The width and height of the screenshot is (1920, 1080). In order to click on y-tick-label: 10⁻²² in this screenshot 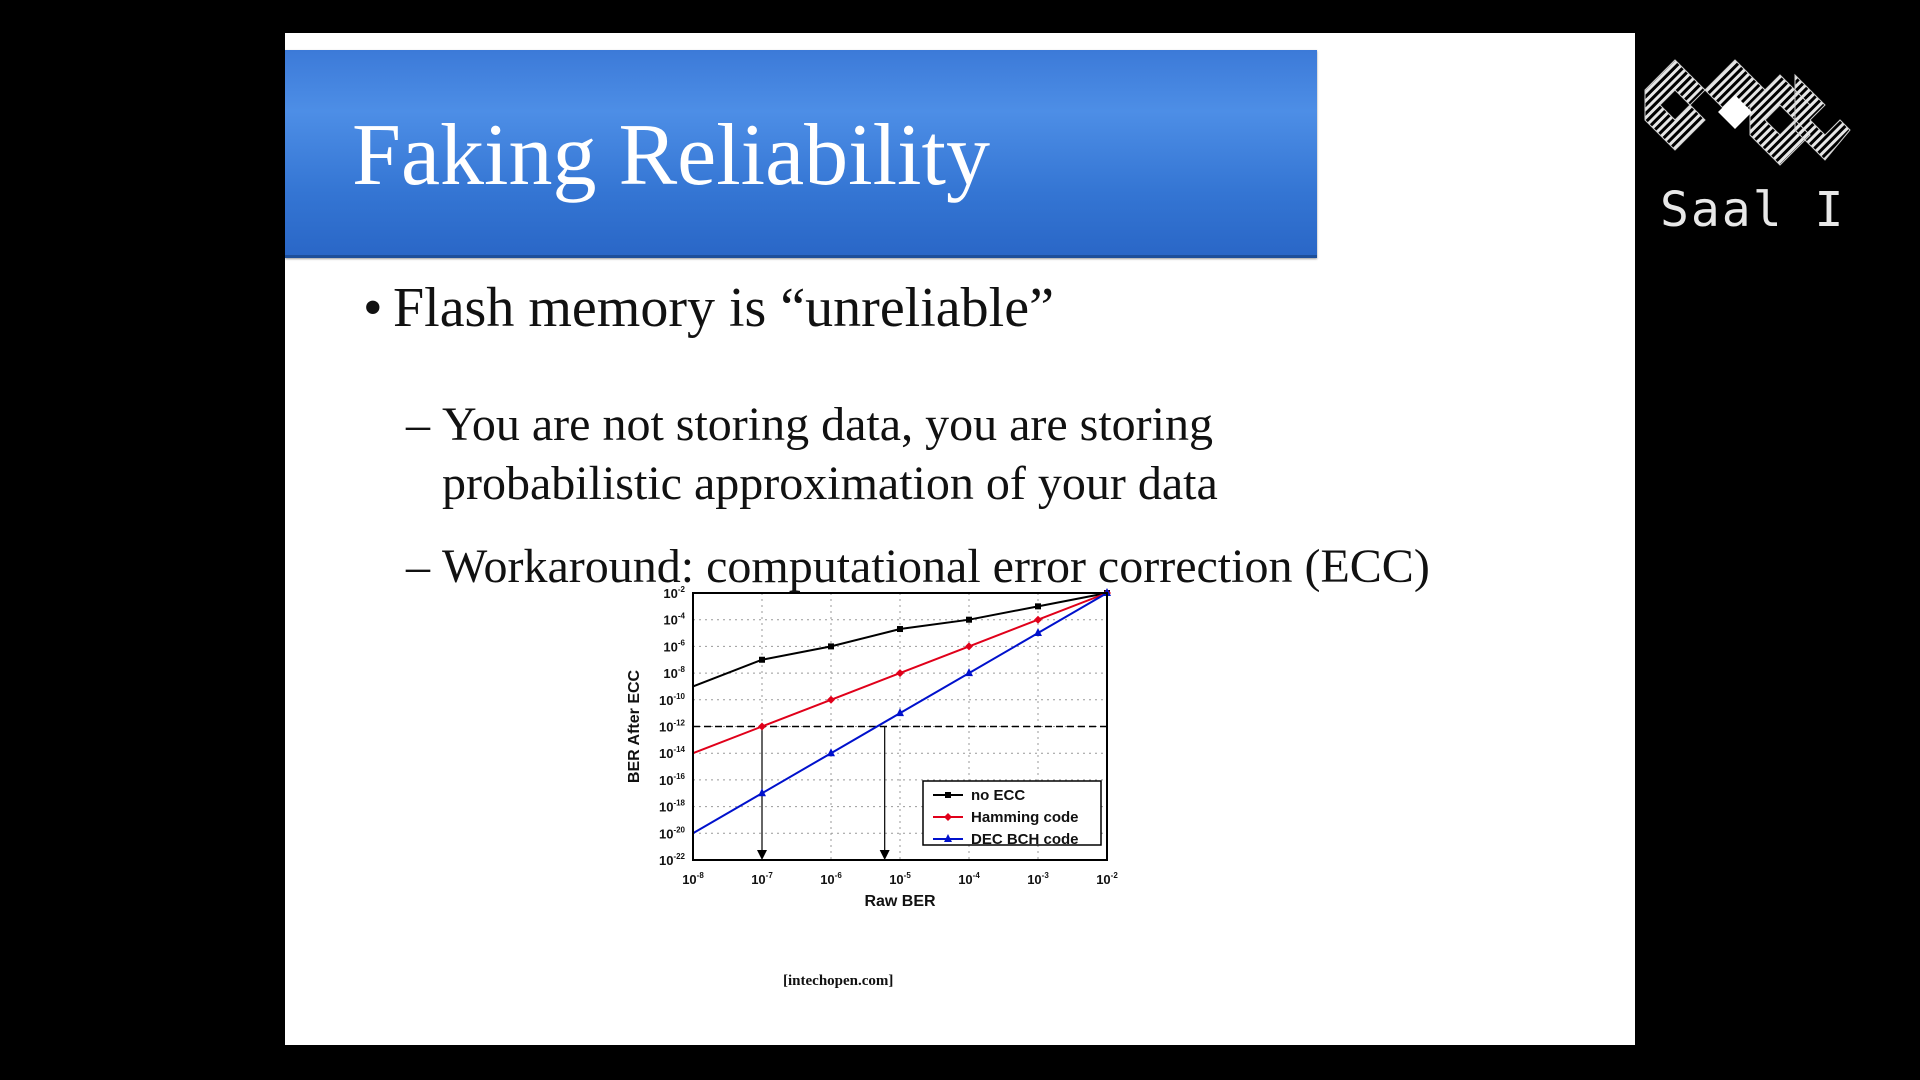, I will do `click(672, 860)`.